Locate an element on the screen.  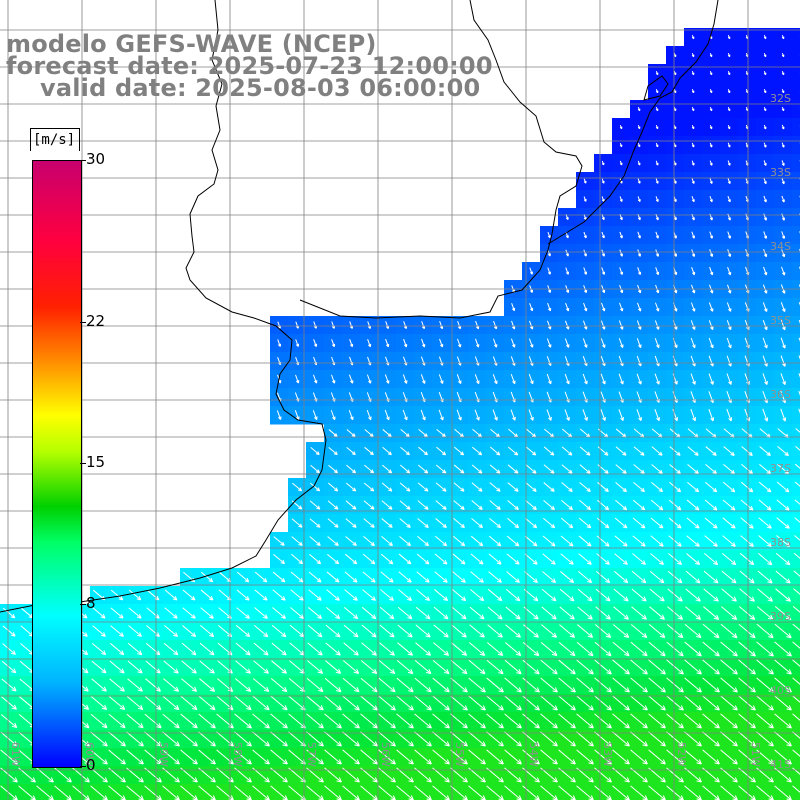
longitude-labels: 61W 60W 59W 58W 57W 56W 55W 54W 53W 52W 51W is located at coordinates (385, 754).